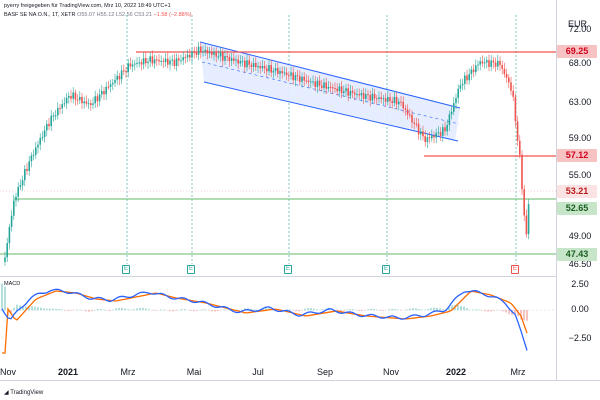  I want to click on price-tag-resistance: 57.12, so click(577, 155).